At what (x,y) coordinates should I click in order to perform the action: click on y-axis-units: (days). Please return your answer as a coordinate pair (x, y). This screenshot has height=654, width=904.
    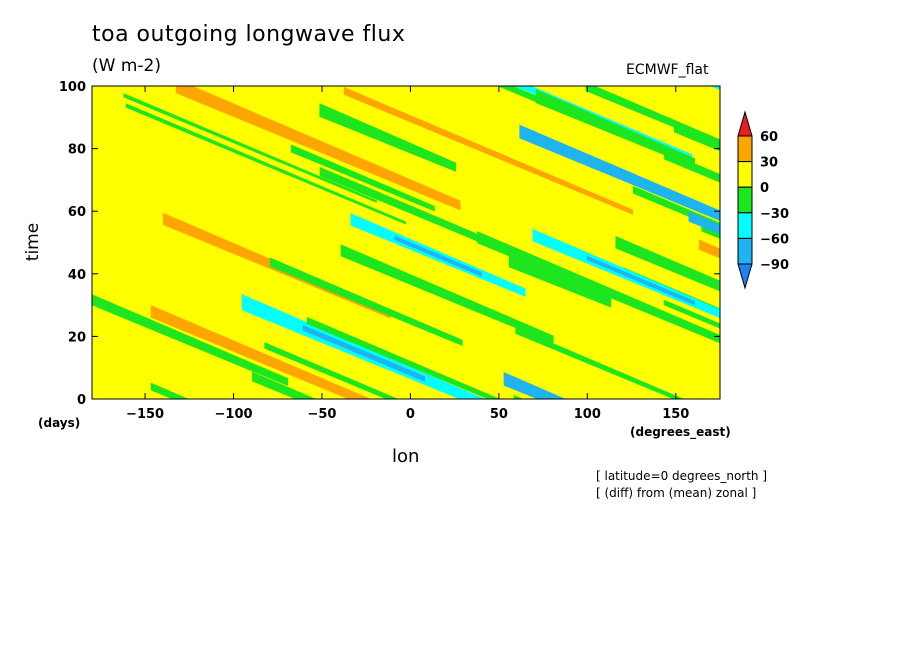
    Looking at the image, I should click on (59, 423).